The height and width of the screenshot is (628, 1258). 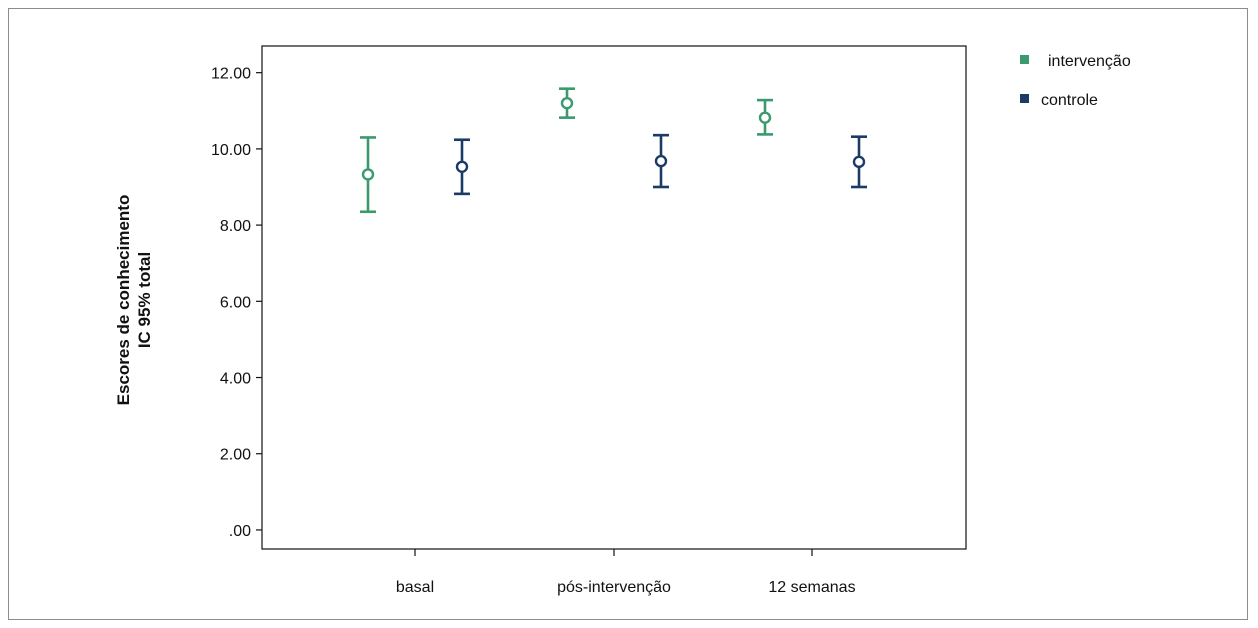 What do you see at coordinates (1024, 59) in the screenshot?
I see `legend-swatch-intervencao` at bounding box center [1024, 59].